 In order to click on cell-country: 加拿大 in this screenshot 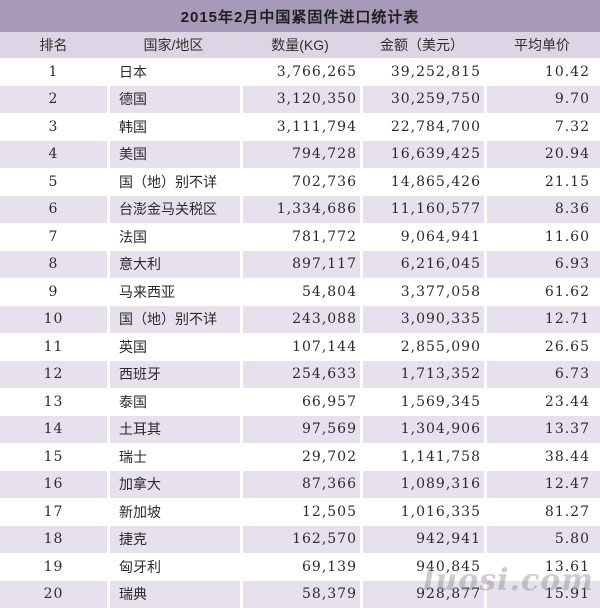, I will do `click(173, 484)`.